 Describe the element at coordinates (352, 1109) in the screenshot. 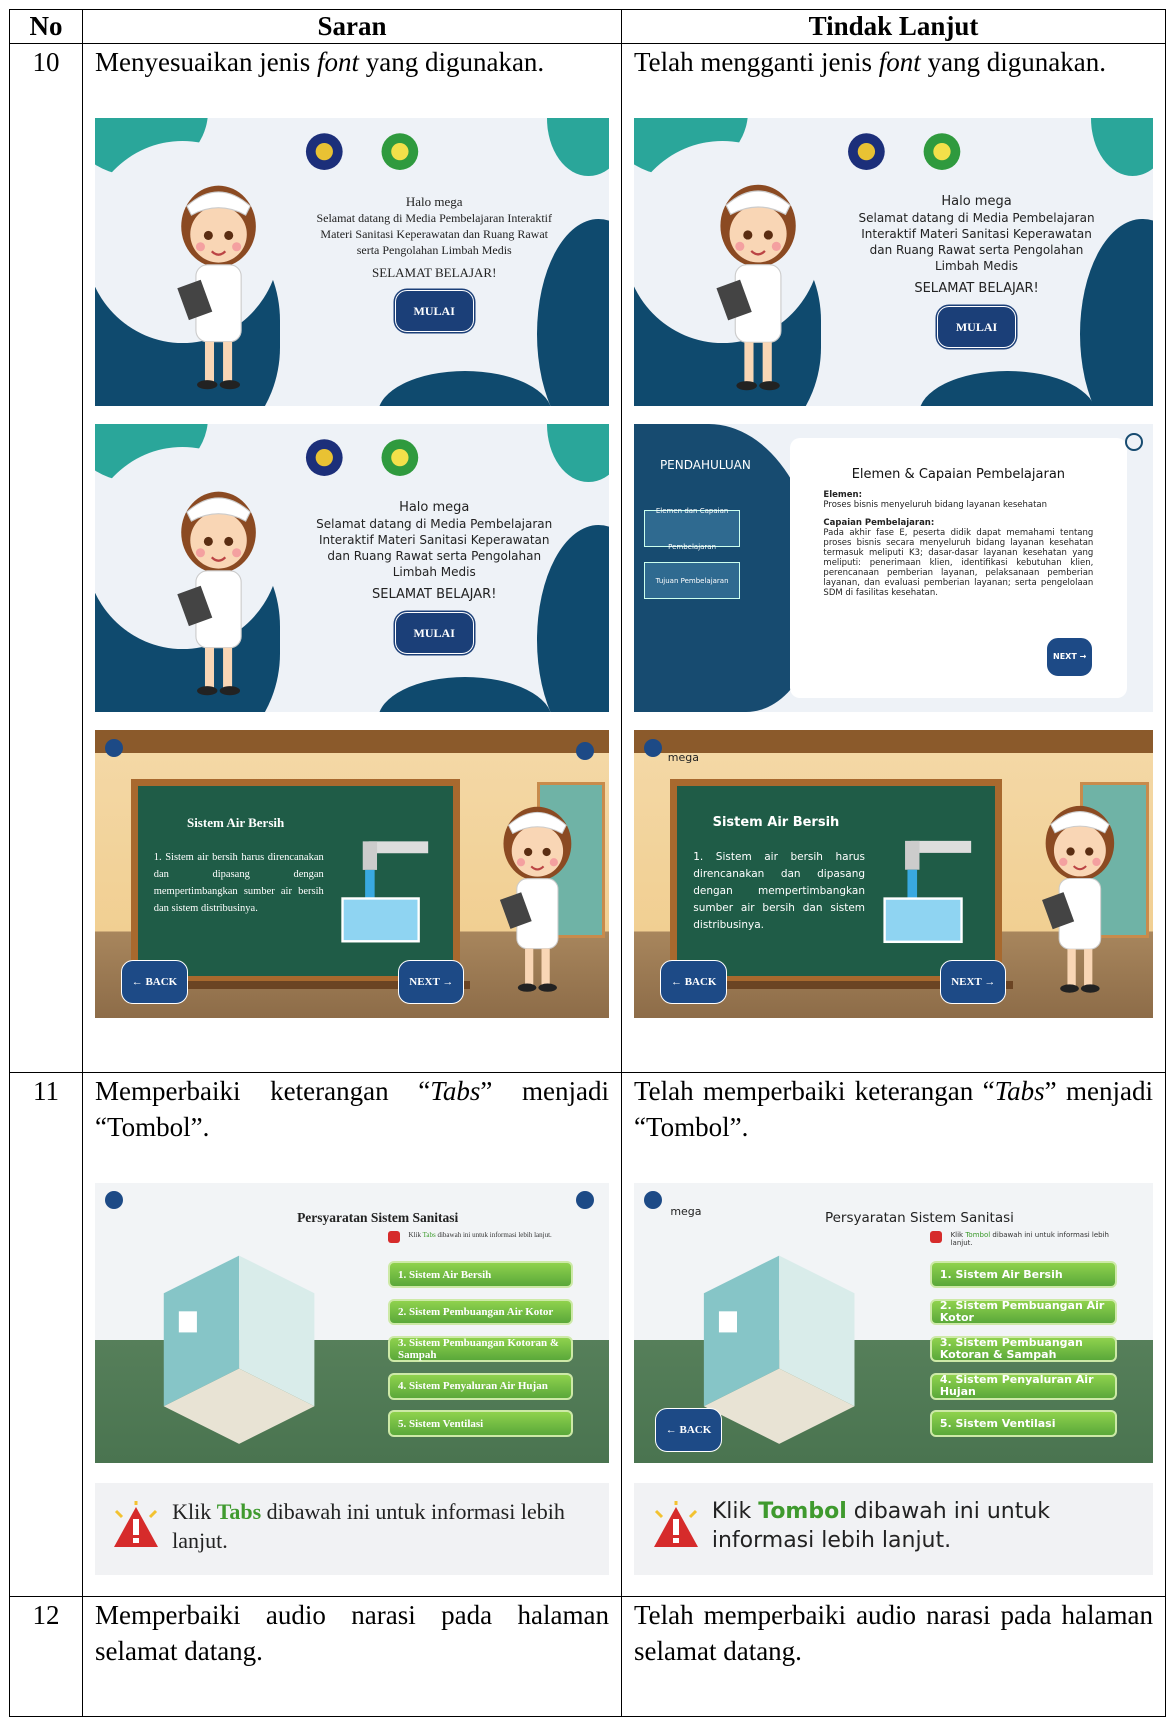

I see `text-run: ” menjadi “Tombol”.` at that location.